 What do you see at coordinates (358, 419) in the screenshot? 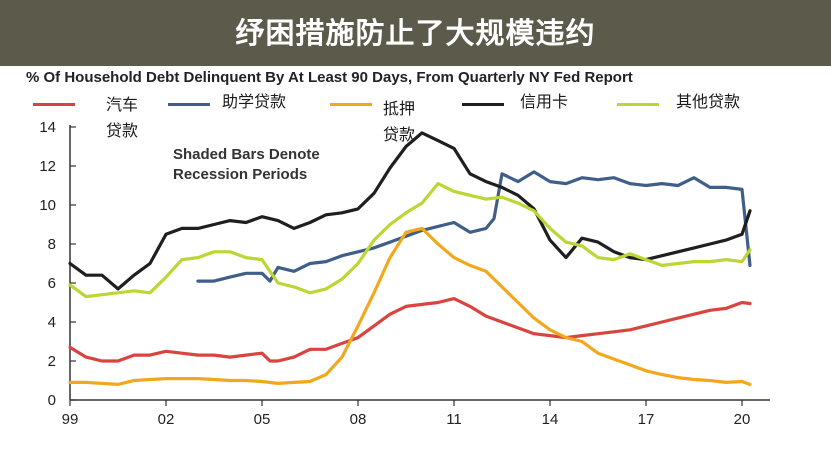
I see `x-tick-label: 08` at bounding box center [358, 419].